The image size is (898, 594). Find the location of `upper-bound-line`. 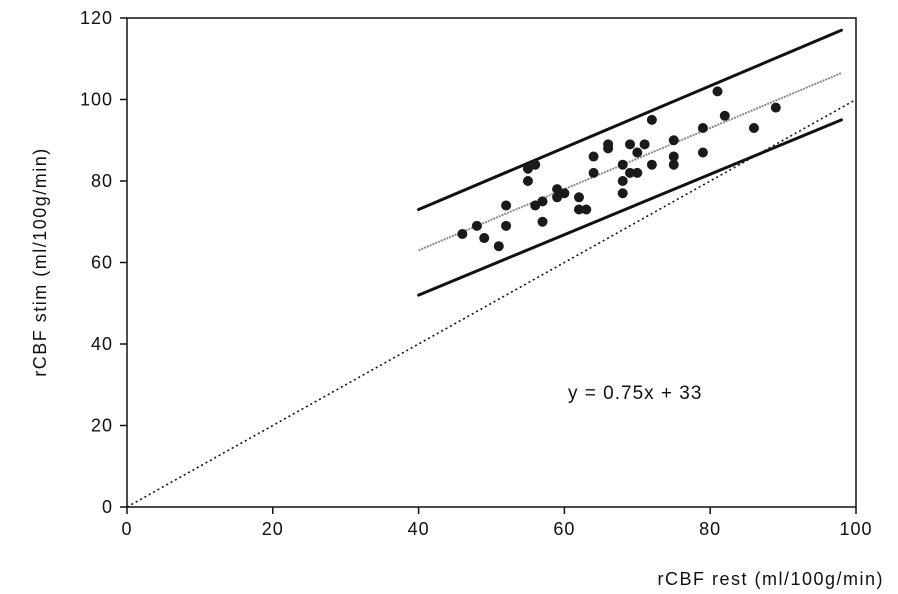

upper-bound-line is located at coordinates (630, 120).